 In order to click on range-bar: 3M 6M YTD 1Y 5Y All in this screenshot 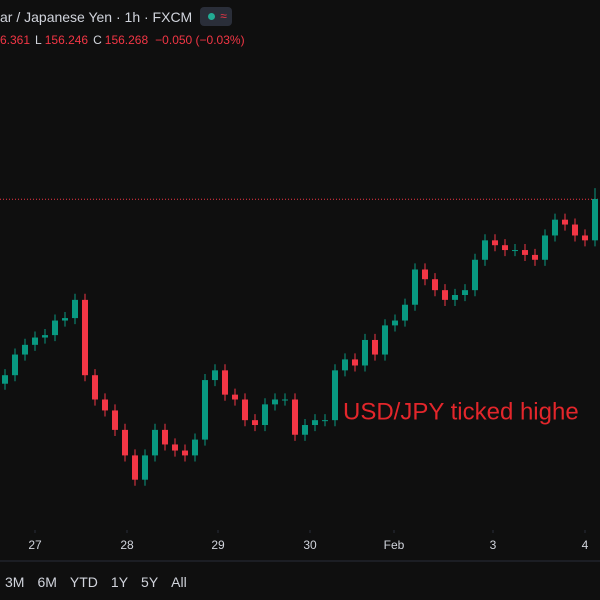, I will do `click(96, 582)`.